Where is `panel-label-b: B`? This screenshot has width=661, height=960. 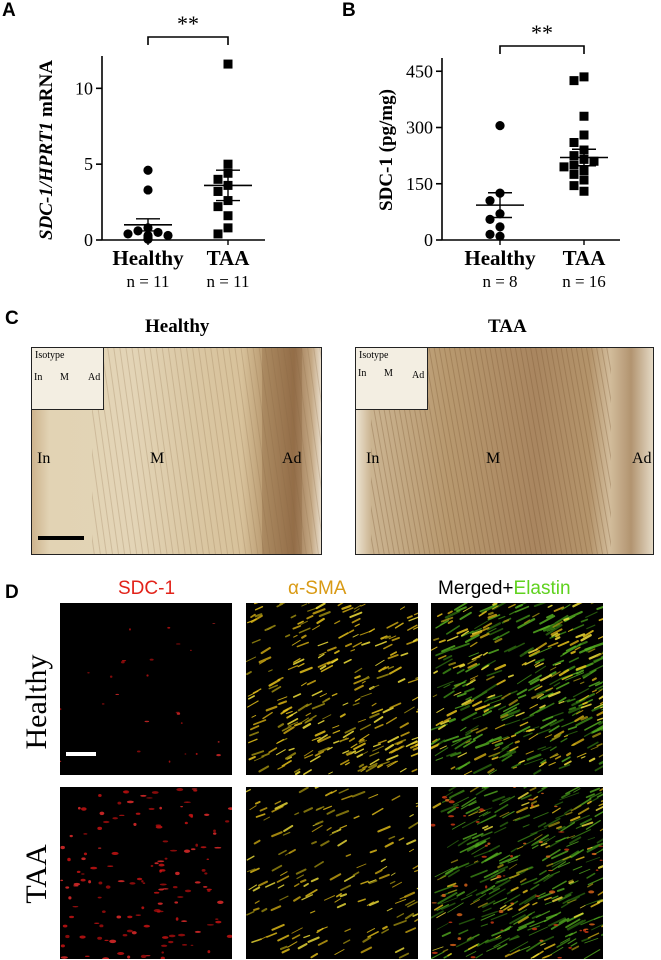
panel-label-b: B is located at coordinates (349, 10).